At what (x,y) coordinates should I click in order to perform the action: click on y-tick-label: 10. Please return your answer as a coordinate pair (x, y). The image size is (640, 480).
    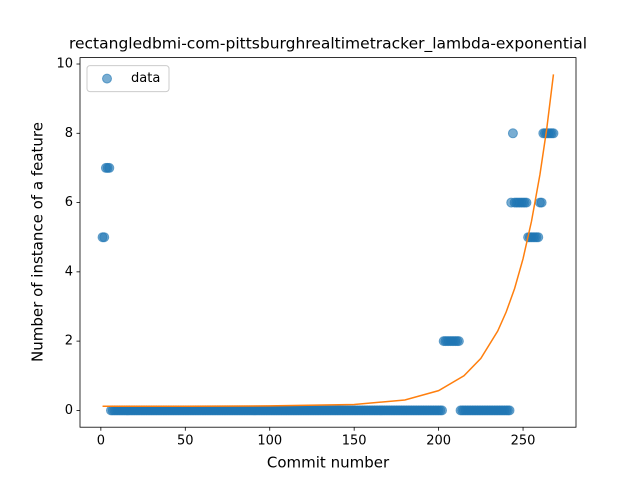
    Looking at the image, I should click on (64, 64).